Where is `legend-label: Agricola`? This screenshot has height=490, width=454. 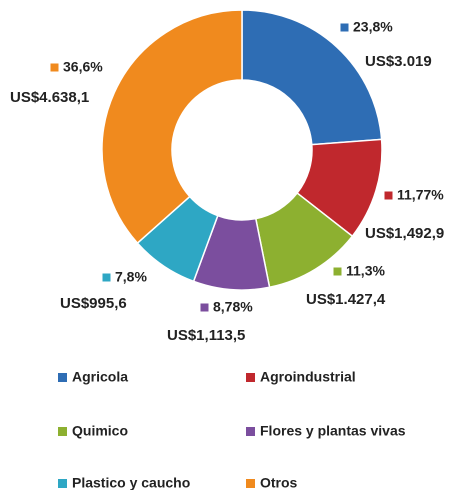
legend-label: Agricola is located at coordinates (100, 377).